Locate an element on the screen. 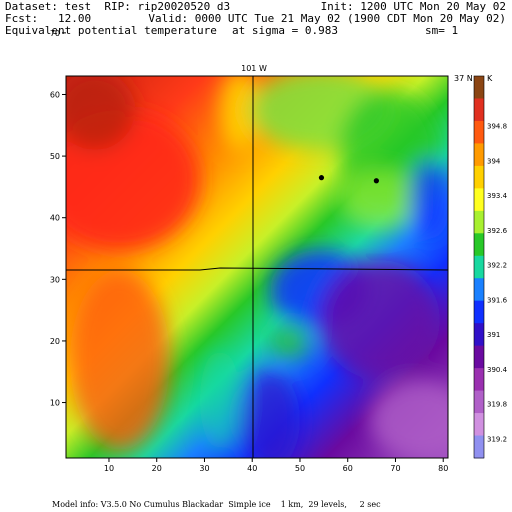 Image resolution: width=512 pixels, height=512 pixels. station-markers is located at coordinates (348, 179).